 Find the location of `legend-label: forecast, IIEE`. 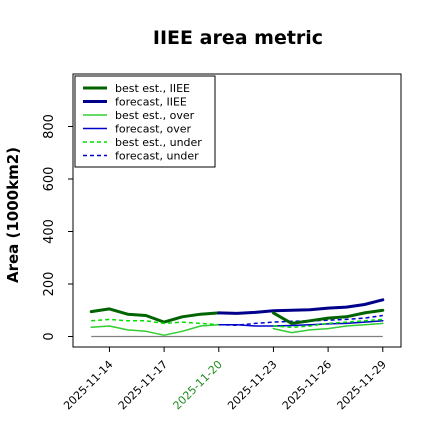

legend-label: forecast, IIEE is located at coordinates (151, 102).